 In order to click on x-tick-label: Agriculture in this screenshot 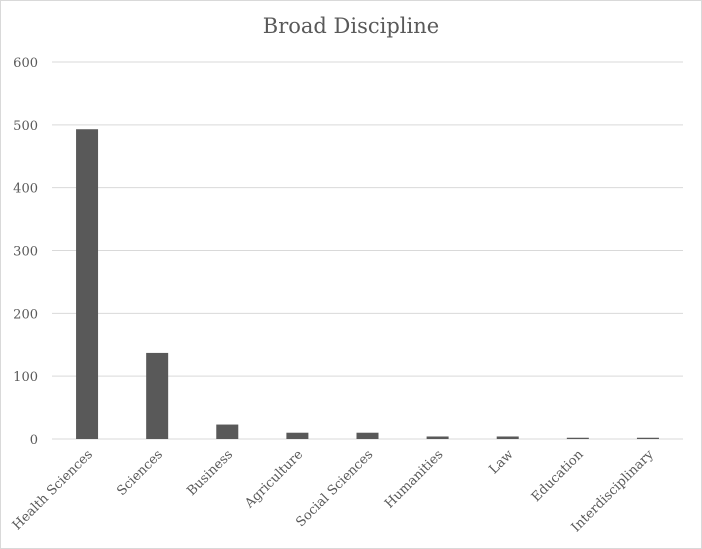, I will do `click(274, 479)`.